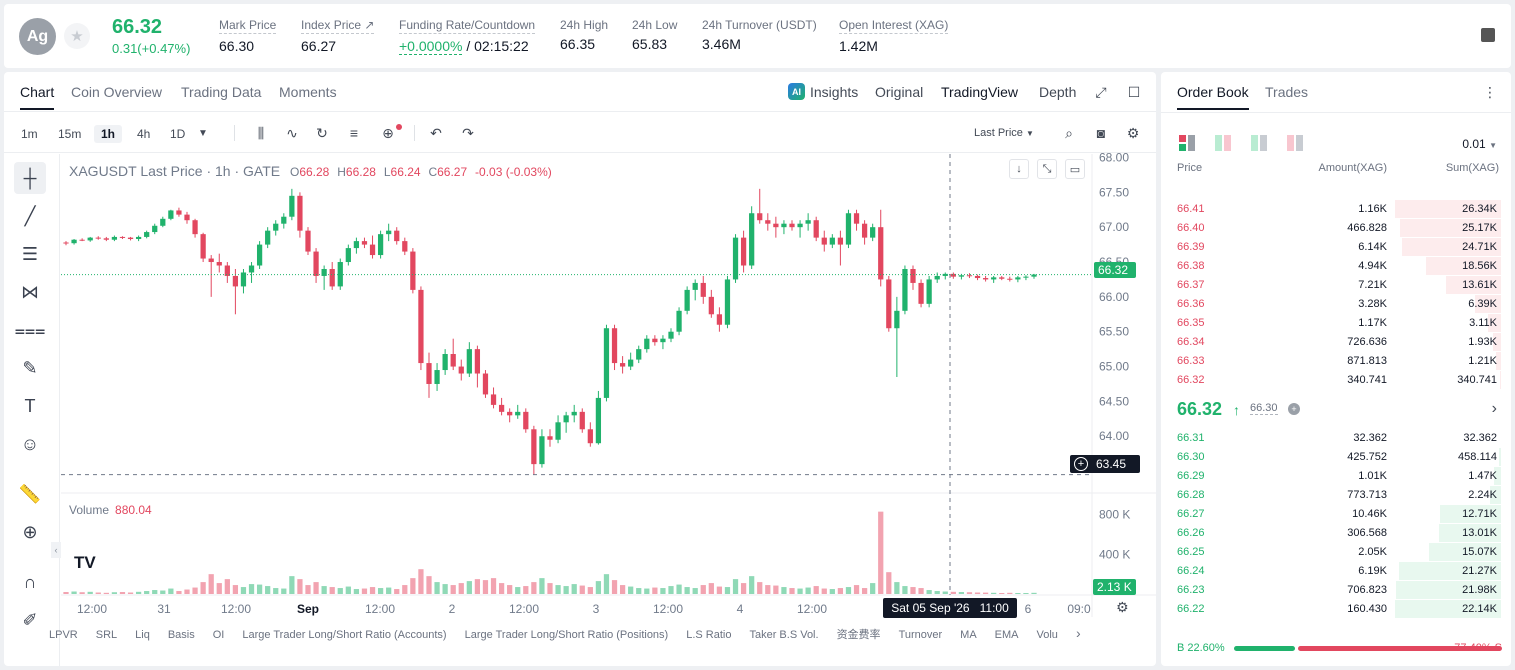 This screenshot has height=670, width=1515. I want to click on tab-insights: Insights, so click(834, 92).